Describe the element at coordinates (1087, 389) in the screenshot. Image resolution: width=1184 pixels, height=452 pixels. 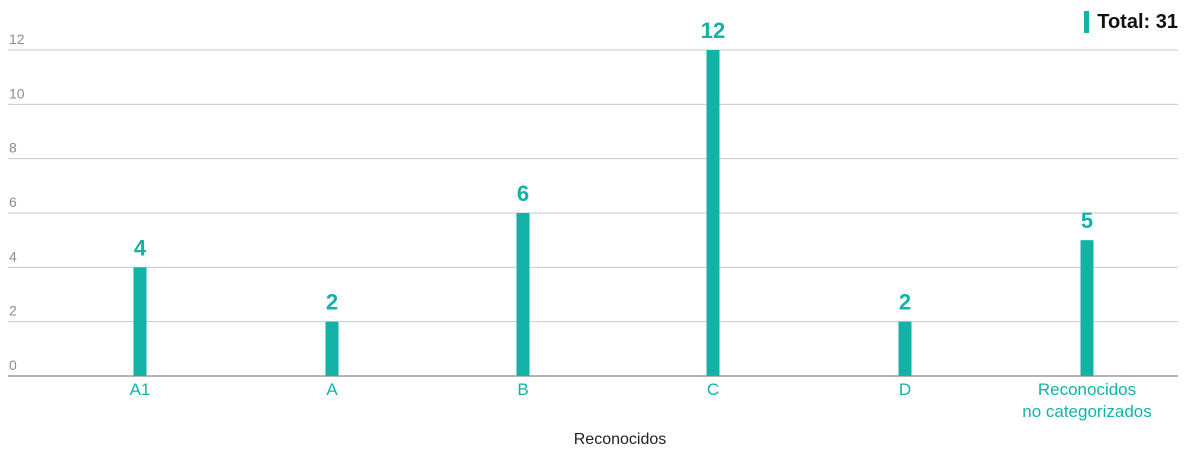
I see `x-tick-label: Reconocidos` at that location.